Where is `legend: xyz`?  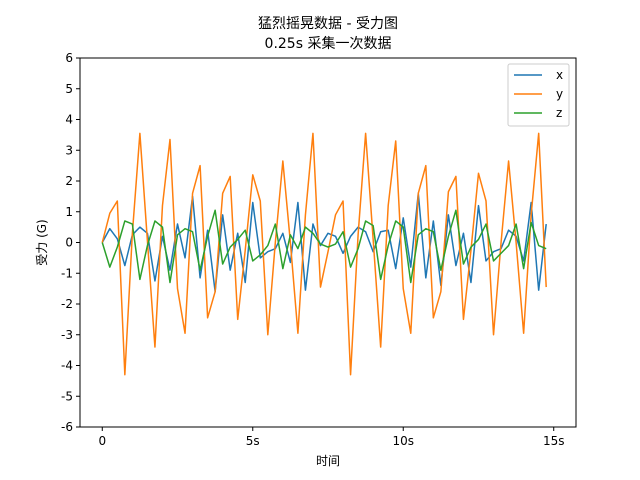 legend: xyz is located at coordinates (538, 95).